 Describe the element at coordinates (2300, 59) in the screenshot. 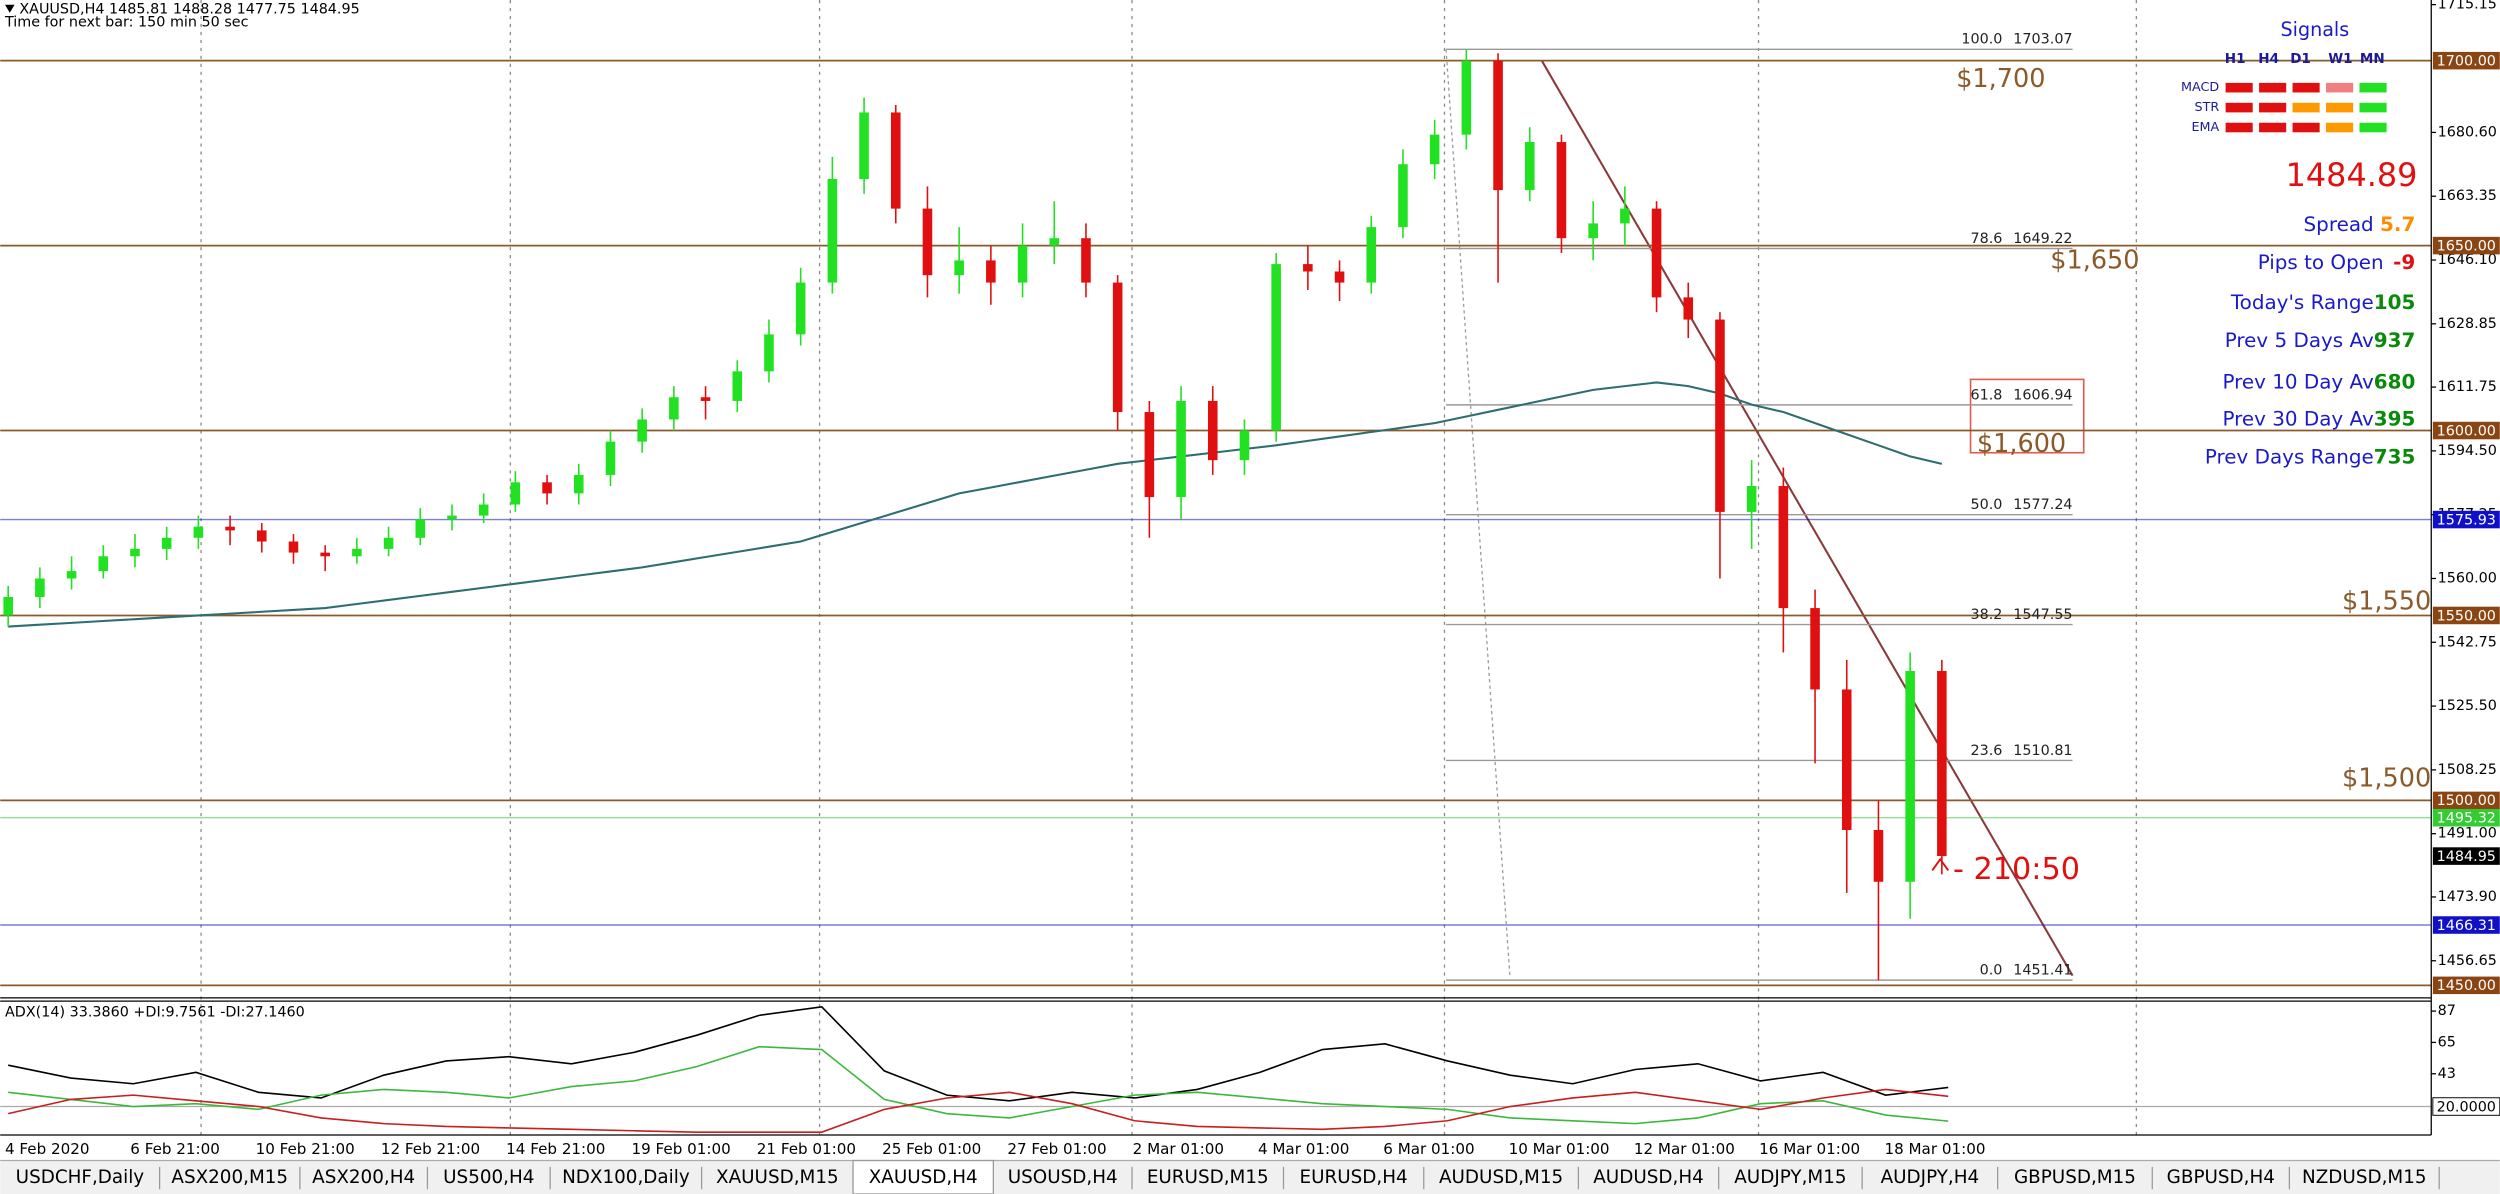

I see `signal-period: D1` at that location.